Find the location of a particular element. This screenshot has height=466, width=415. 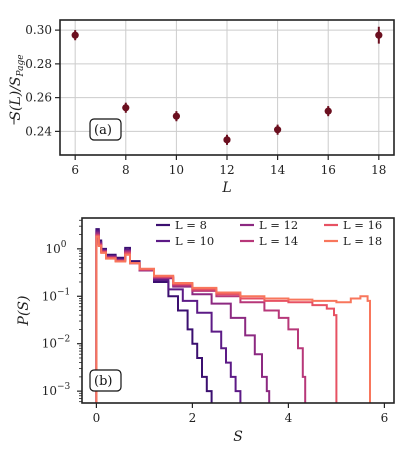

panel-a-label: (a) is located at coordinates (103, 130).